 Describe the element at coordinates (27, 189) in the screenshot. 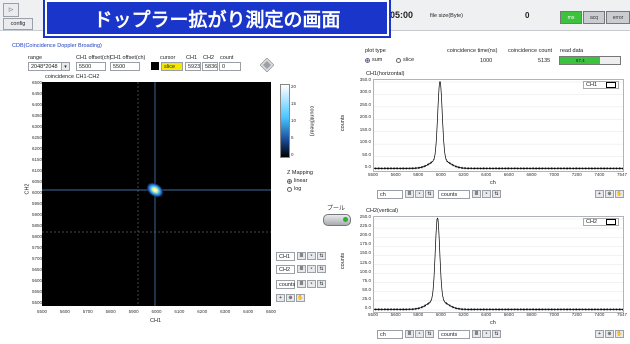

I see `heatmap-ylabel: CH2` at that location.